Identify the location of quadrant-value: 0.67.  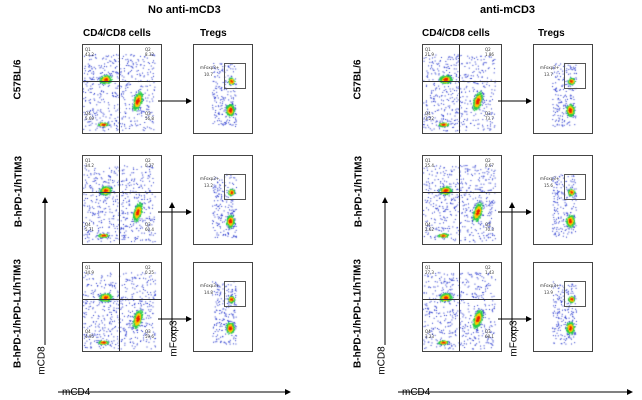
(489, 165).